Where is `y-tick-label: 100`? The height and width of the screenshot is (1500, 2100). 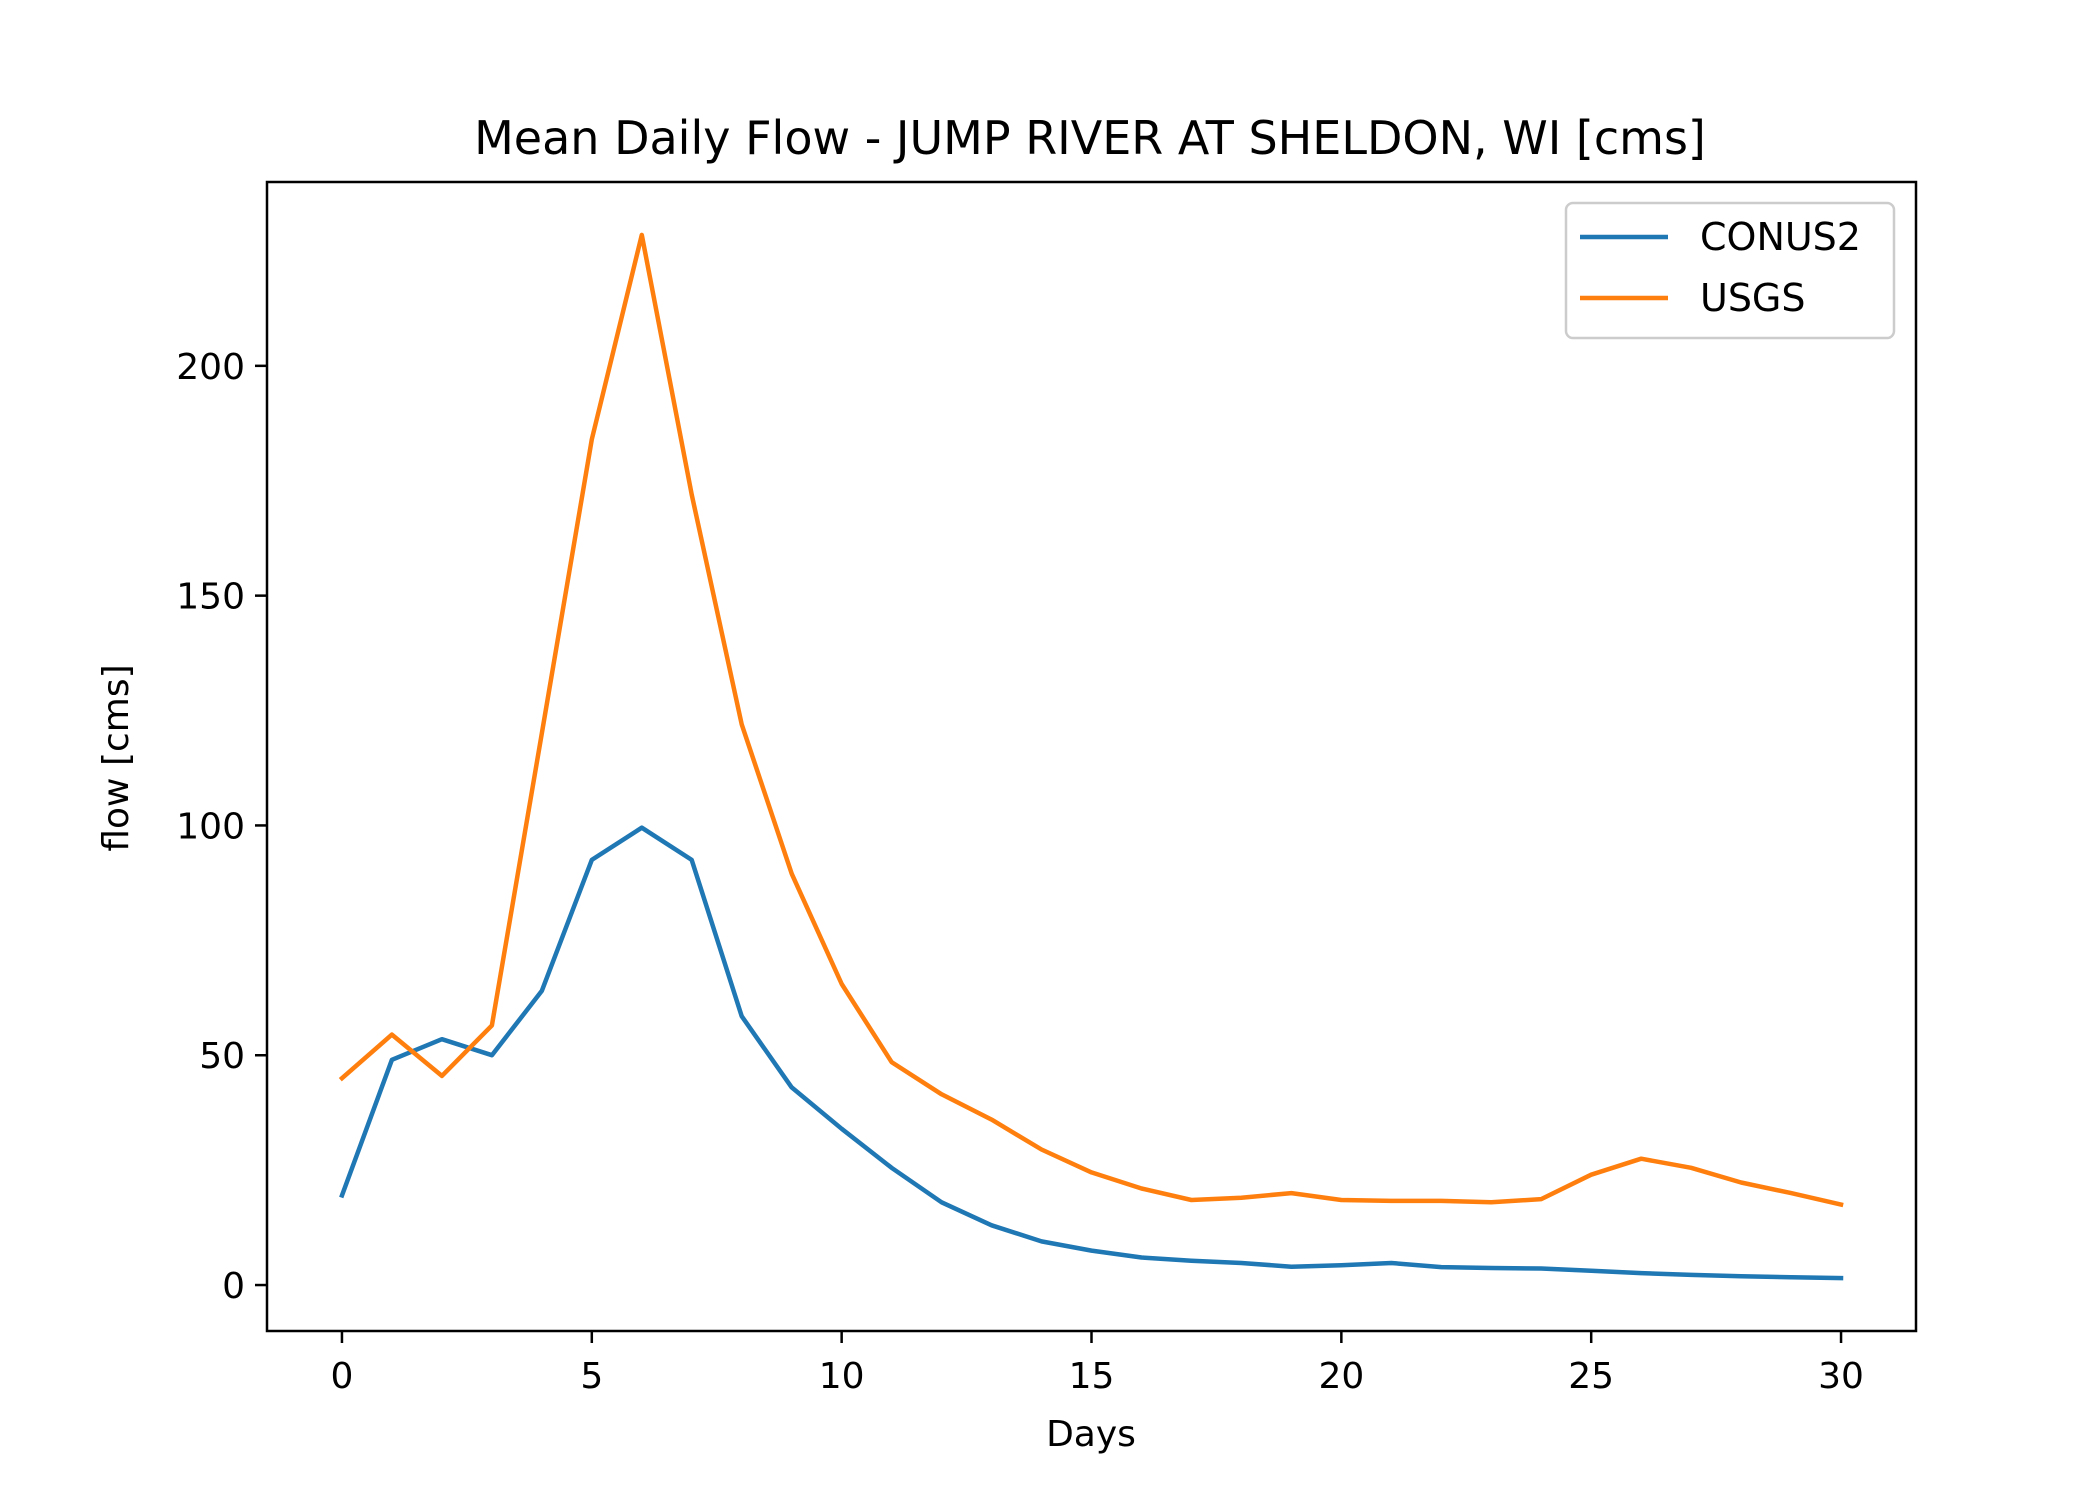
y-tick-label: 100 is located at coordinates (210, 826).